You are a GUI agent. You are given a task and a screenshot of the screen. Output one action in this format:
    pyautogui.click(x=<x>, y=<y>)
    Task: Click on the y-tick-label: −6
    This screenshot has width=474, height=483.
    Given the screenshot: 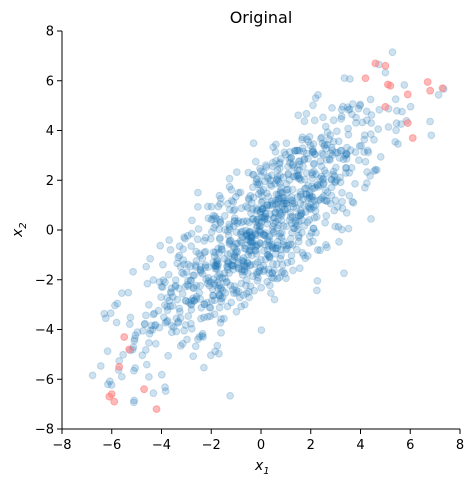 What is the action you would take?
    pyautogui.click(x=44, y=380)
    